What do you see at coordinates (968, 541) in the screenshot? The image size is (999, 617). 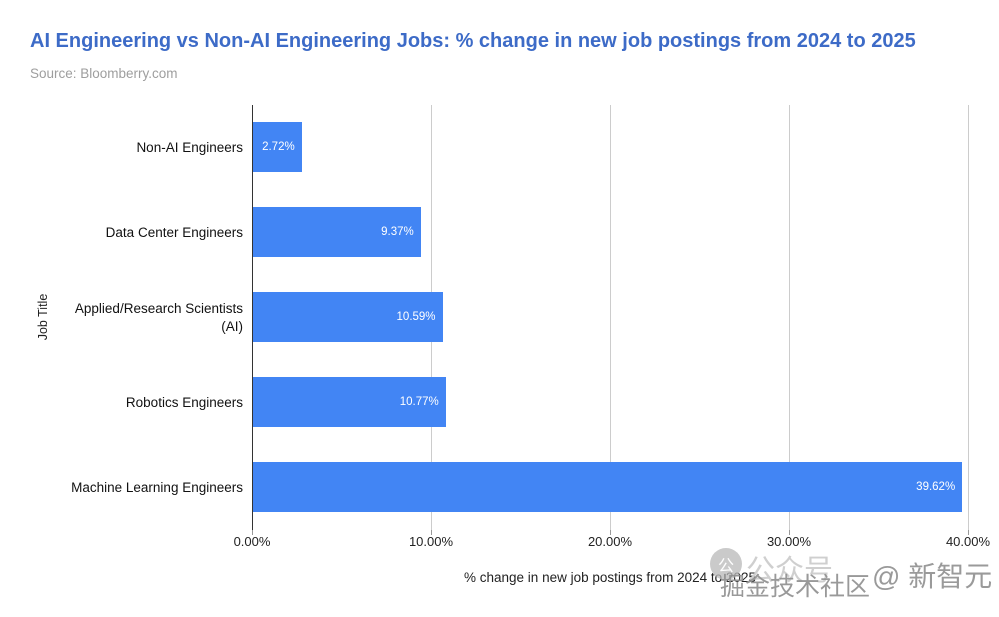 I see `x-tick-label: 40.00%` at bounding box center [968, 541].